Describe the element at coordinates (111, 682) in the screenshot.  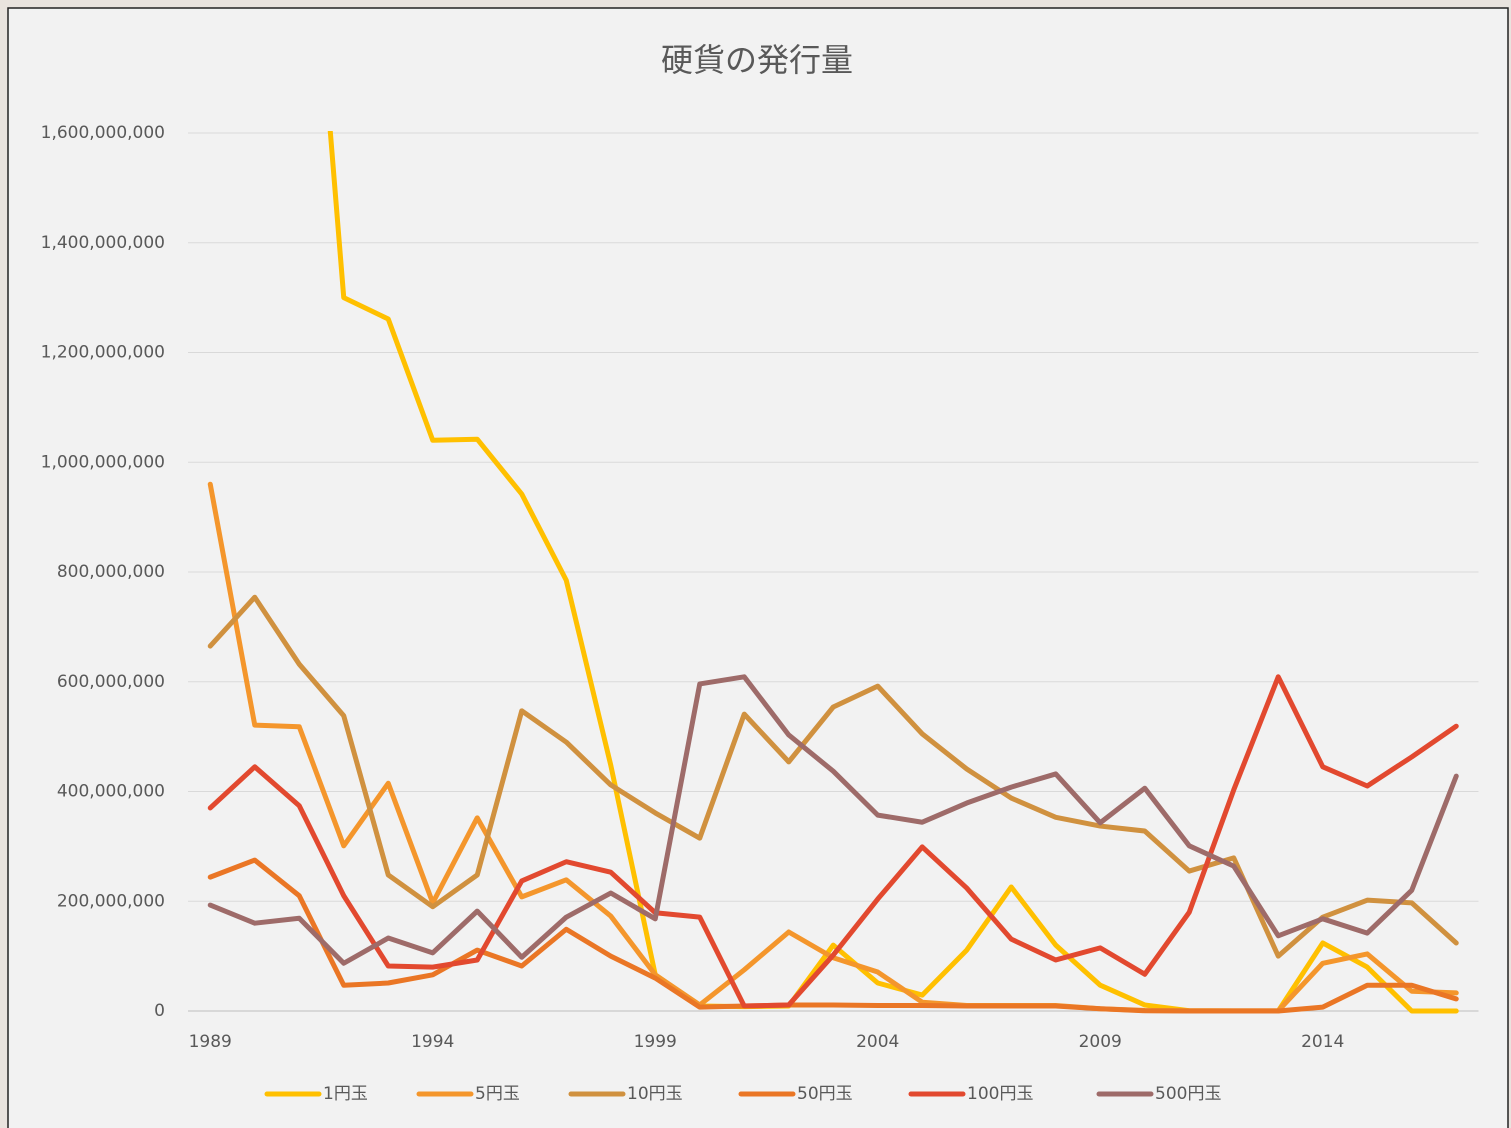
I see `y-tick-label: 600,000,000` at that location.